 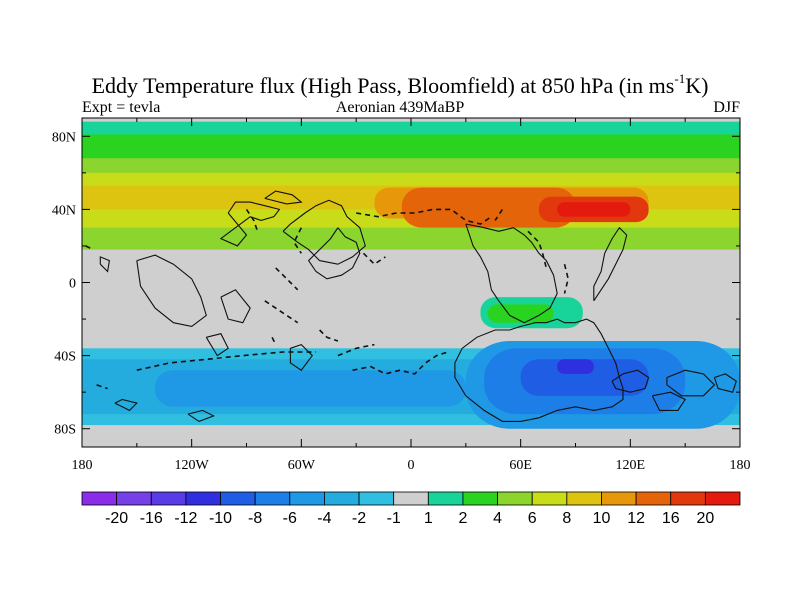 I want to click on colorbar-label: 1, so click(x=428, y=518).